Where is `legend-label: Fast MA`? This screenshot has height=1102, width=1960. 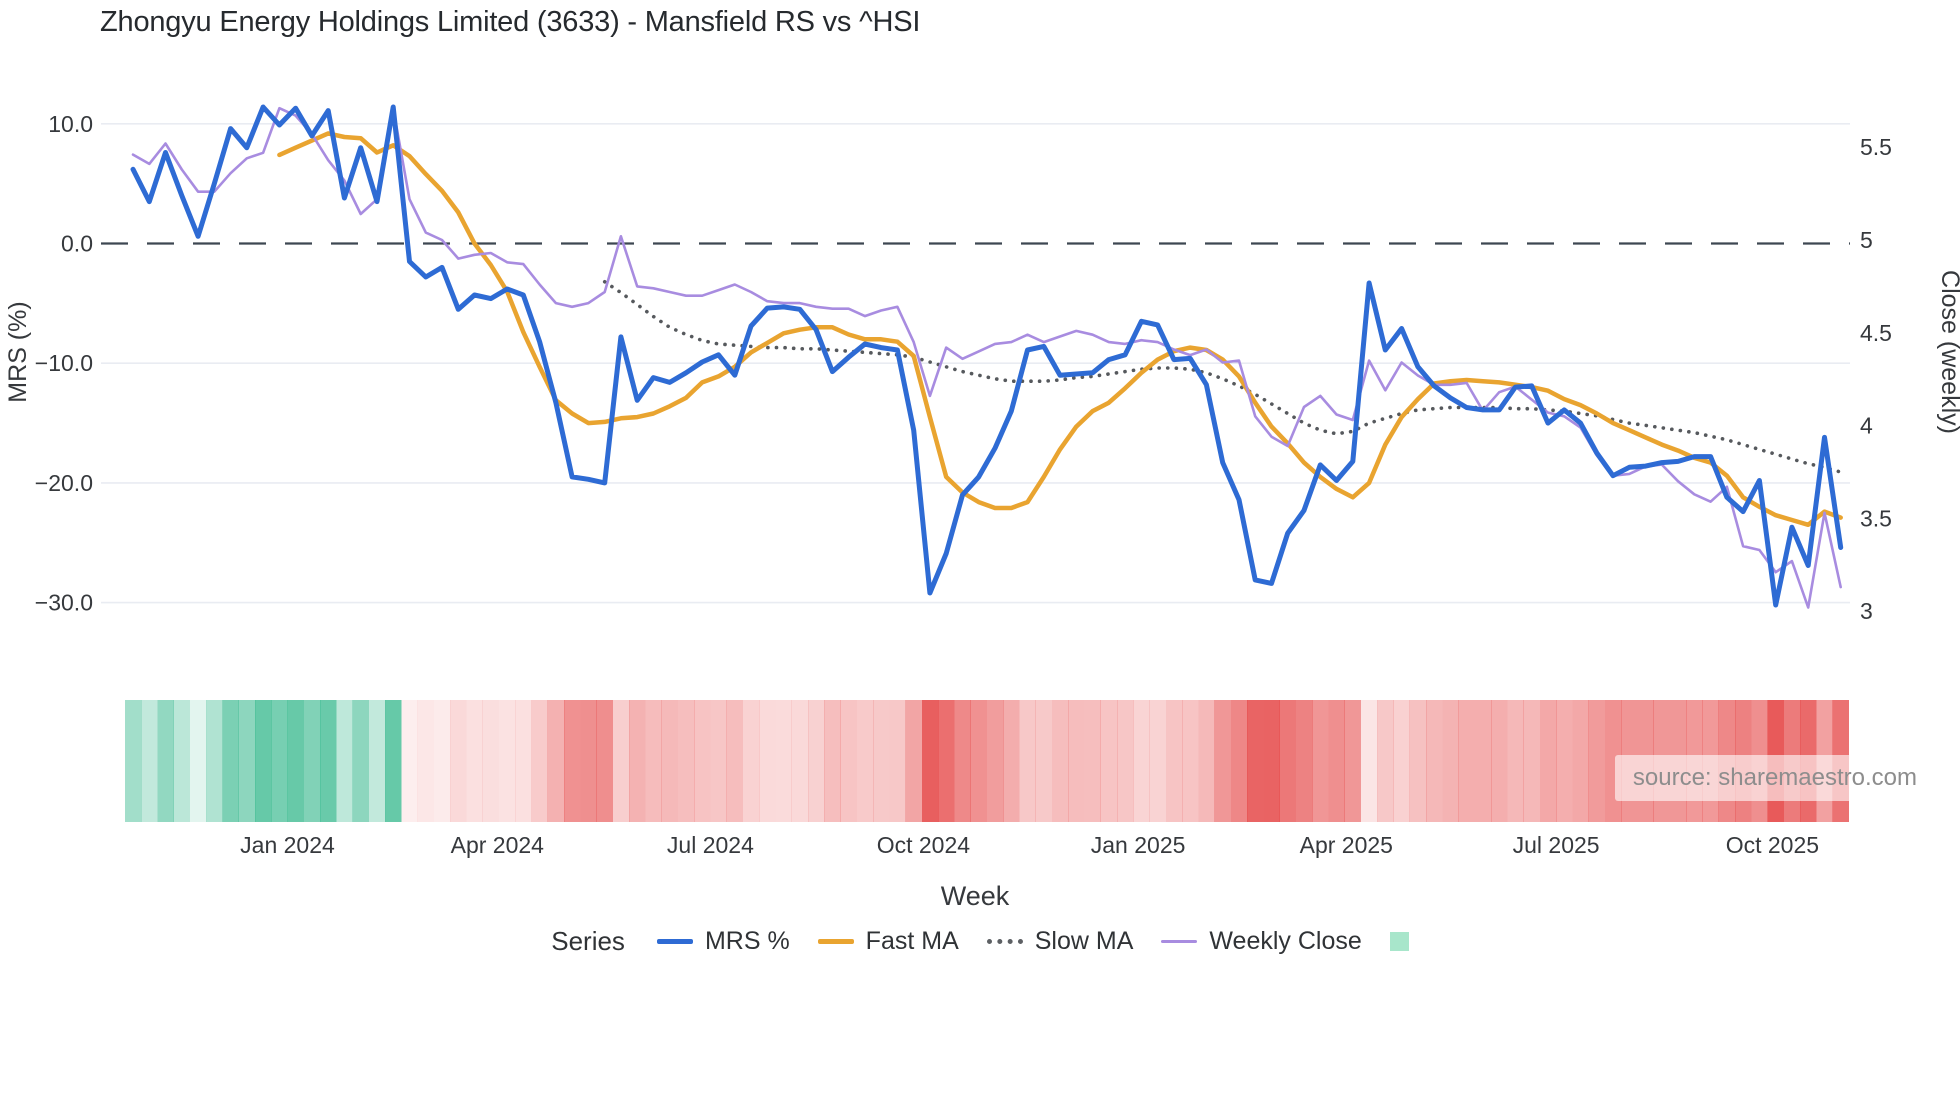 legend-label: Fast MA is located at coordinates (912, 941).